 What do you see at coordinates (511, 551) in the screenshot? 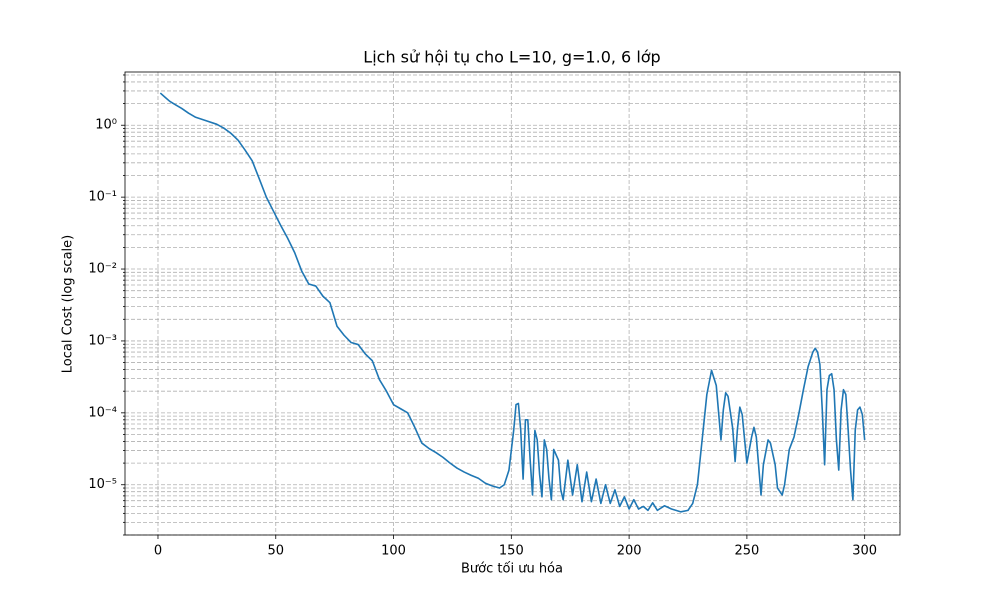
I see `x-tick-label: 150` at bounding box center [511, 551].